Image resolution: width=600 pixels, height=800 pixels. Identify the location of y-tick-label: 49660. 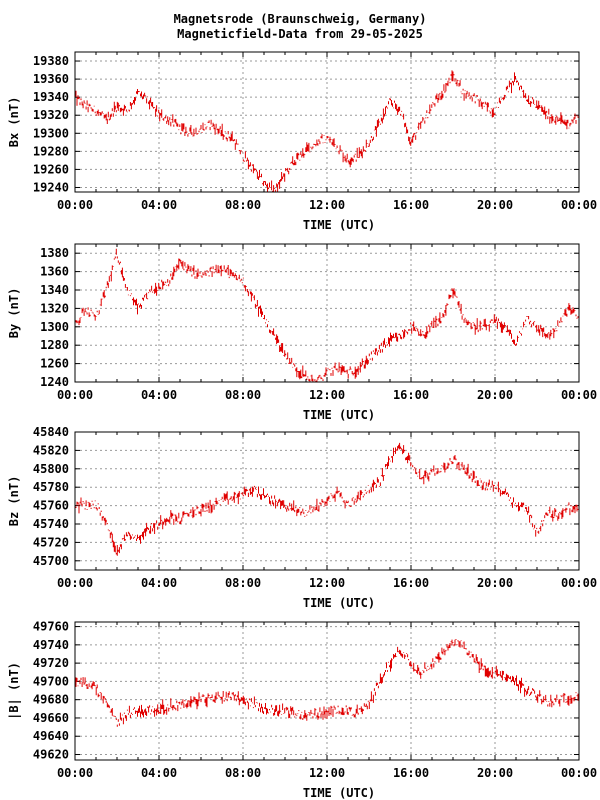
(51, 718).